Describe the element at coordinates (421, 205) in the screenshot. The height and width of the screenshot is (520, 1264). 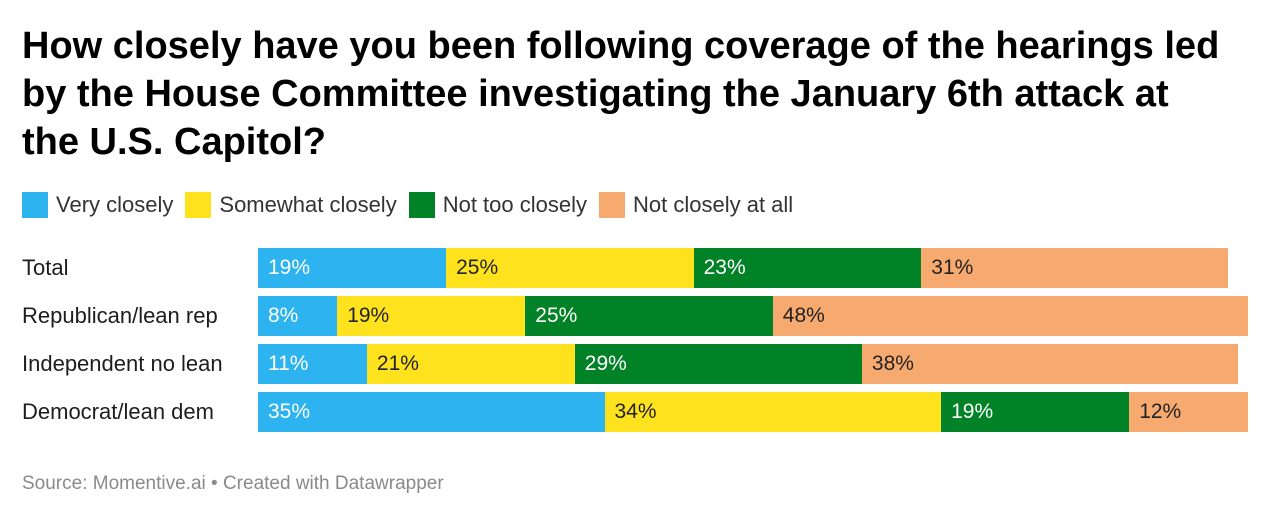
I see `legend-swatch-not-too-closely` at that location.